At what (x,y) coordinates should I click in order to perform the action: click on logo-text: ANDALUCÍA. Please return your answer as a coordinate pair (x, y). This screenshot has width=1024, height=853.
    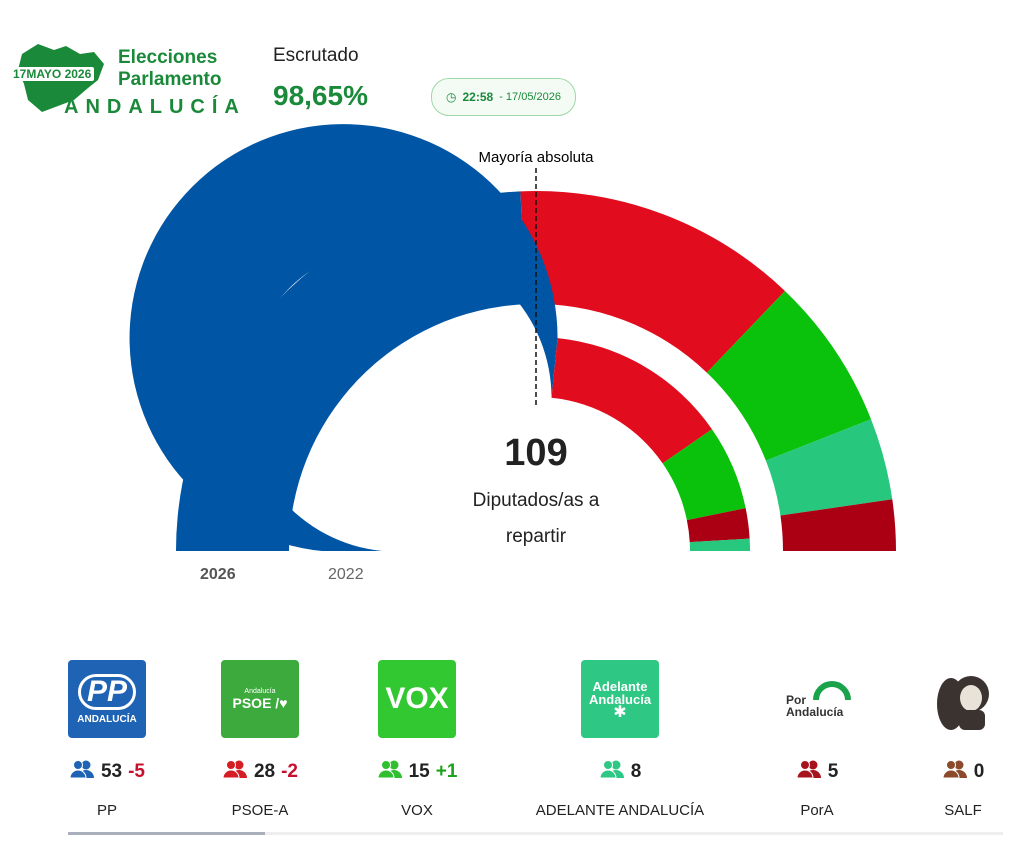
    Looking at the image, I should click on (107, 719).